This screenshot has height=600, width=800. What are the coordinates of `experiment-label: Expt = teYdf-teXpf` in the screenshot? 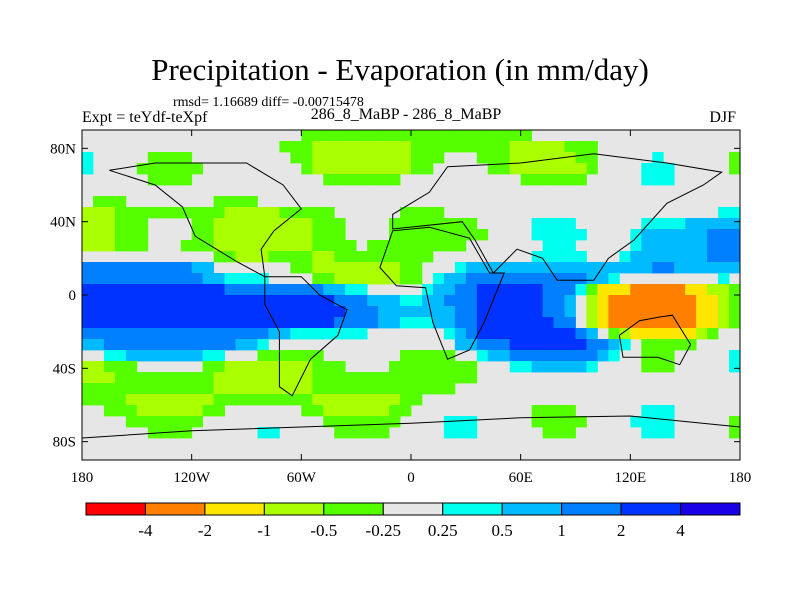 It's located at (145, 117).